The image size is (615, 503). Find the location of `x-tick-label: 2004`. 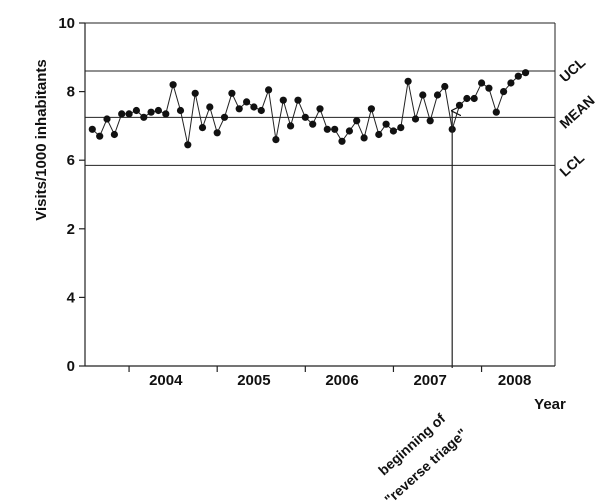

x-tick-label: 2004 is located at coordinates (166, 380).